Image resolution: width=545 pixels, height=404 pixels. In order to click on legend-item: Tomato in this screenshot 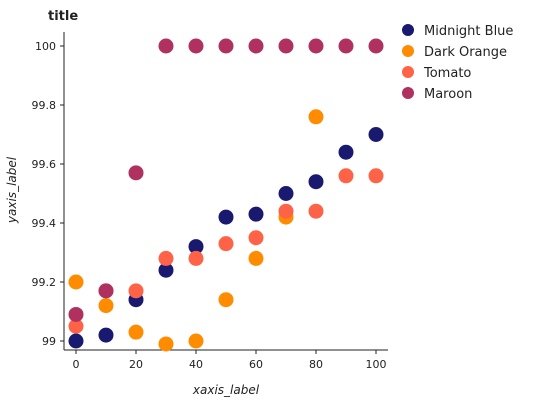, I will do `click(436, 73)`.